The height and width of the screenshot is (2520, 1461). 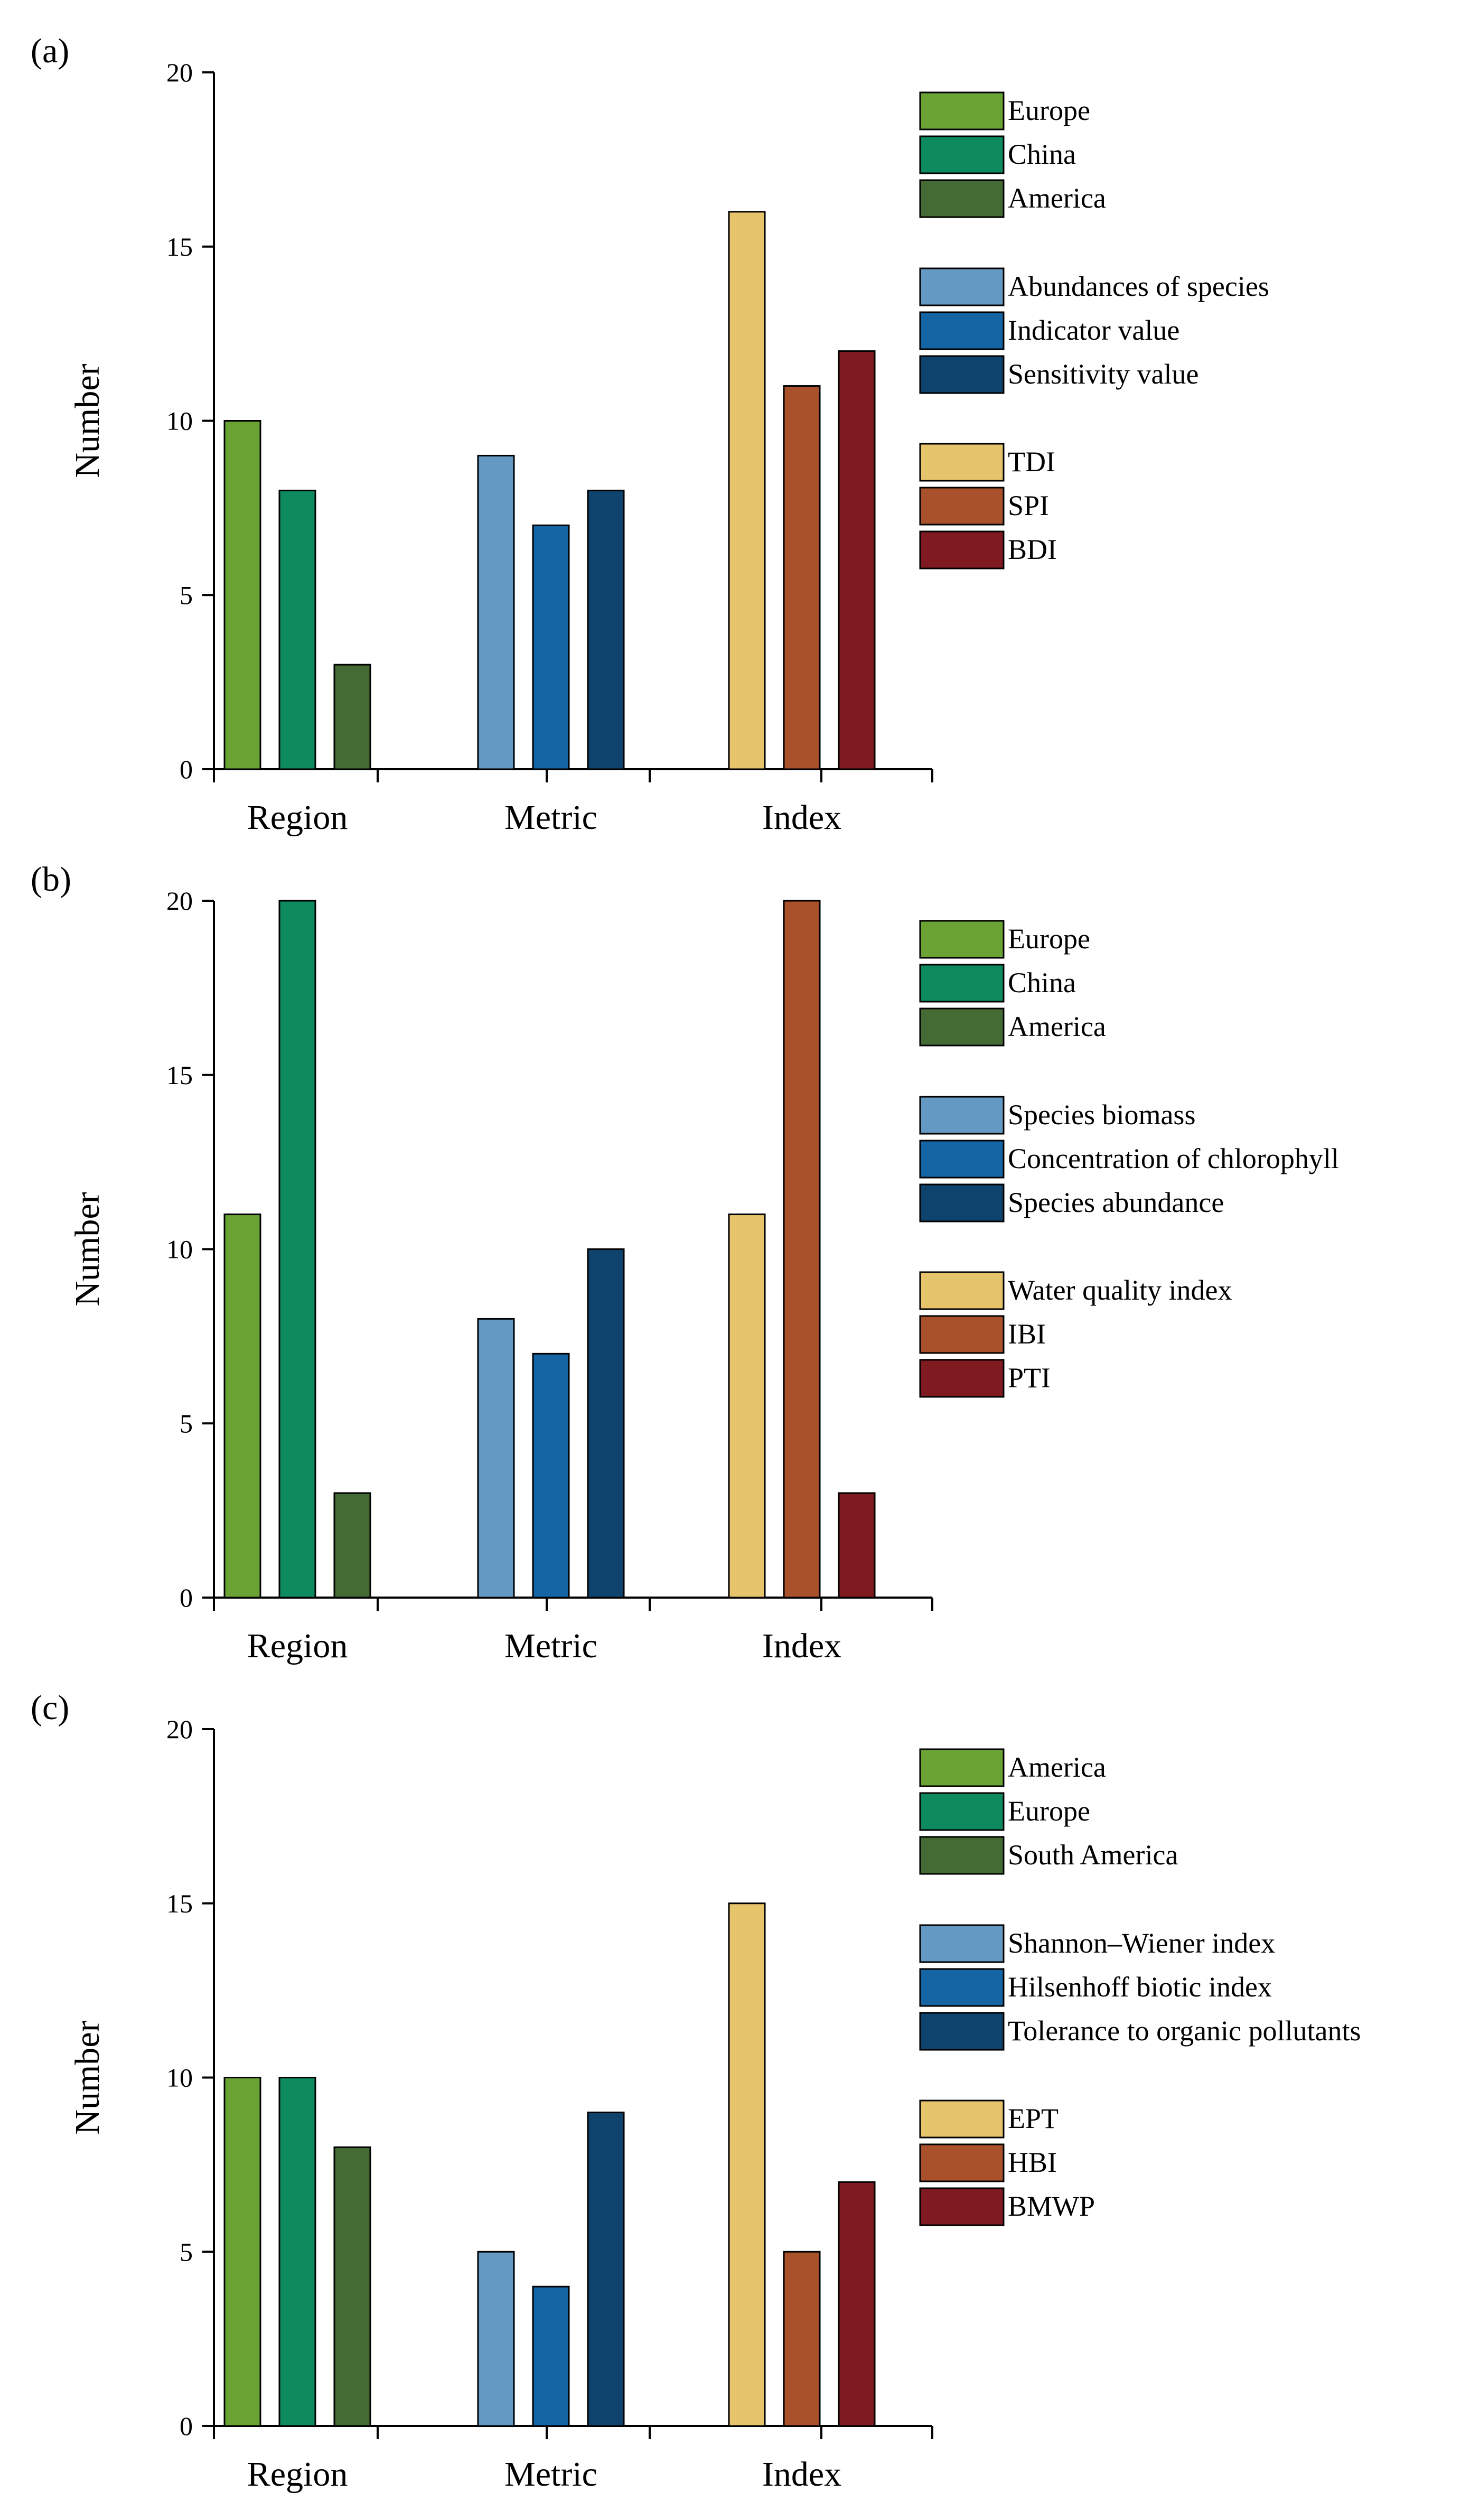 What do you see at coordinates (51, 879) in the screenshot?
I see `panel-label: (b)` at bounding box center [51, 879].